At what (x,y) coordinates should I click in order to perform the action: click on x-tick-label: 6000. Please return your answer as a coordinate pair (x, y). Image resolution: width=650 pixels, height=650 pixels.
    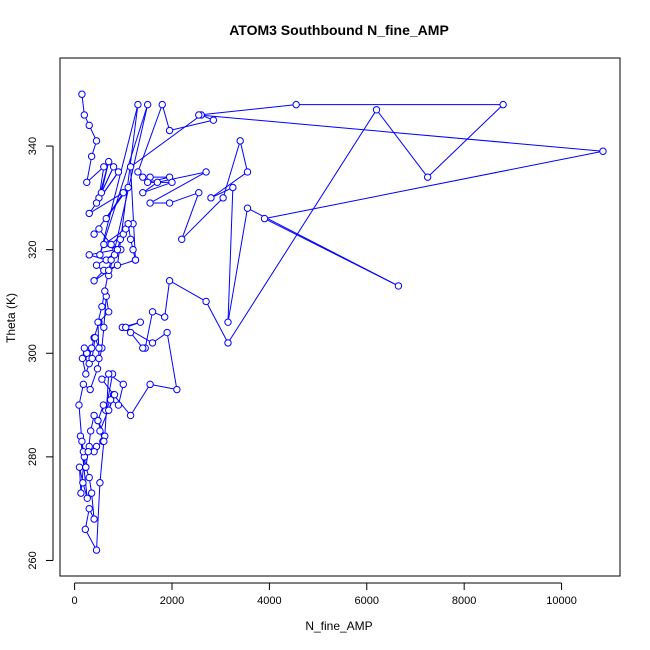
    Looking at the image, I should click on (367, 601).